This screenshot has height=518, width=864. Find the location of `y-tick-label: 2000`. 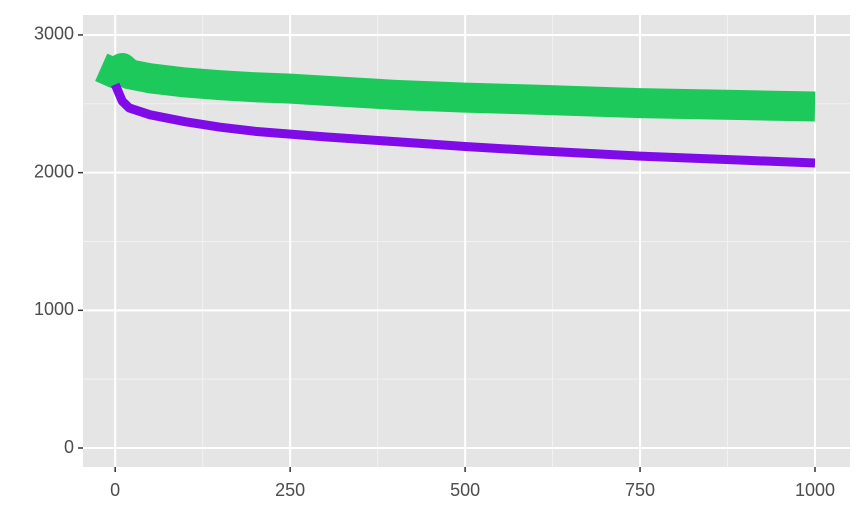

y-tick-label: 2000 is located at coordinates (54, 171).